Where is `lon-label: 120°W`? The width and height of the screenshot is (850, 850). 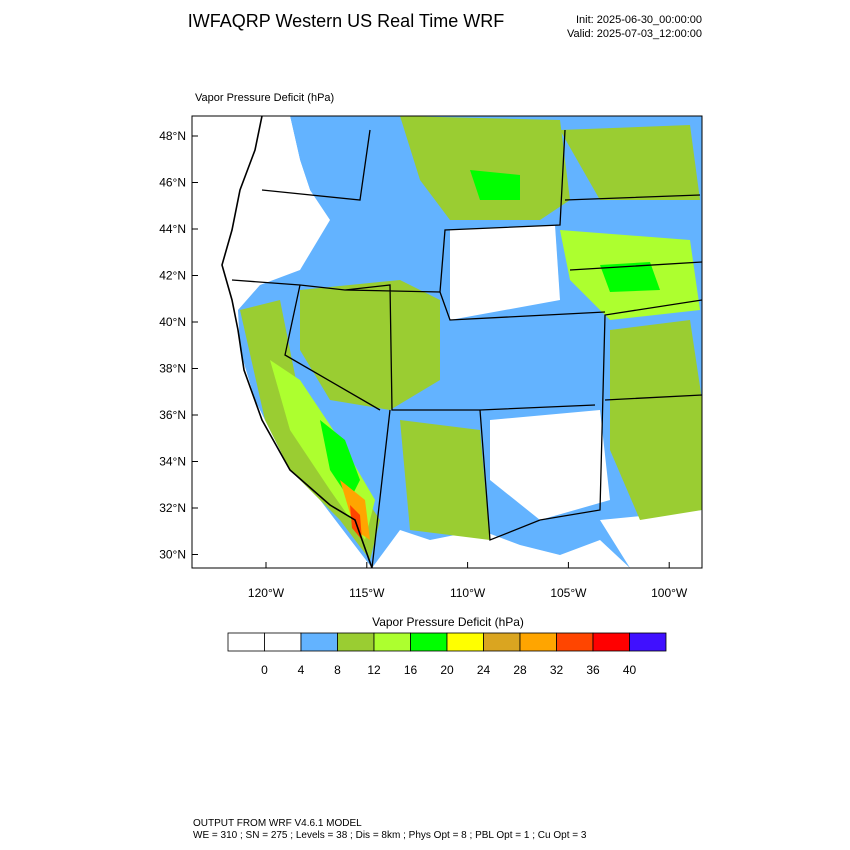
lon-label: 120°W is located at coordinates (266, 593).